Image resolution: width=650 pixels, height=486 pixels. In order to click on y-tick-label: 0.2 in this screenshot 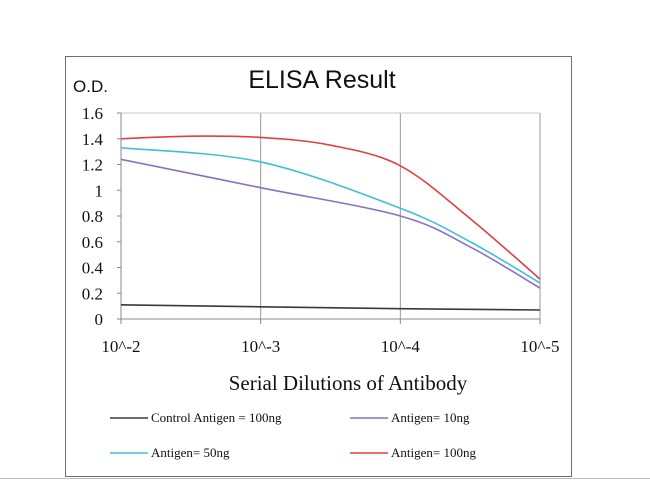, I will do `click(92, 293)`.